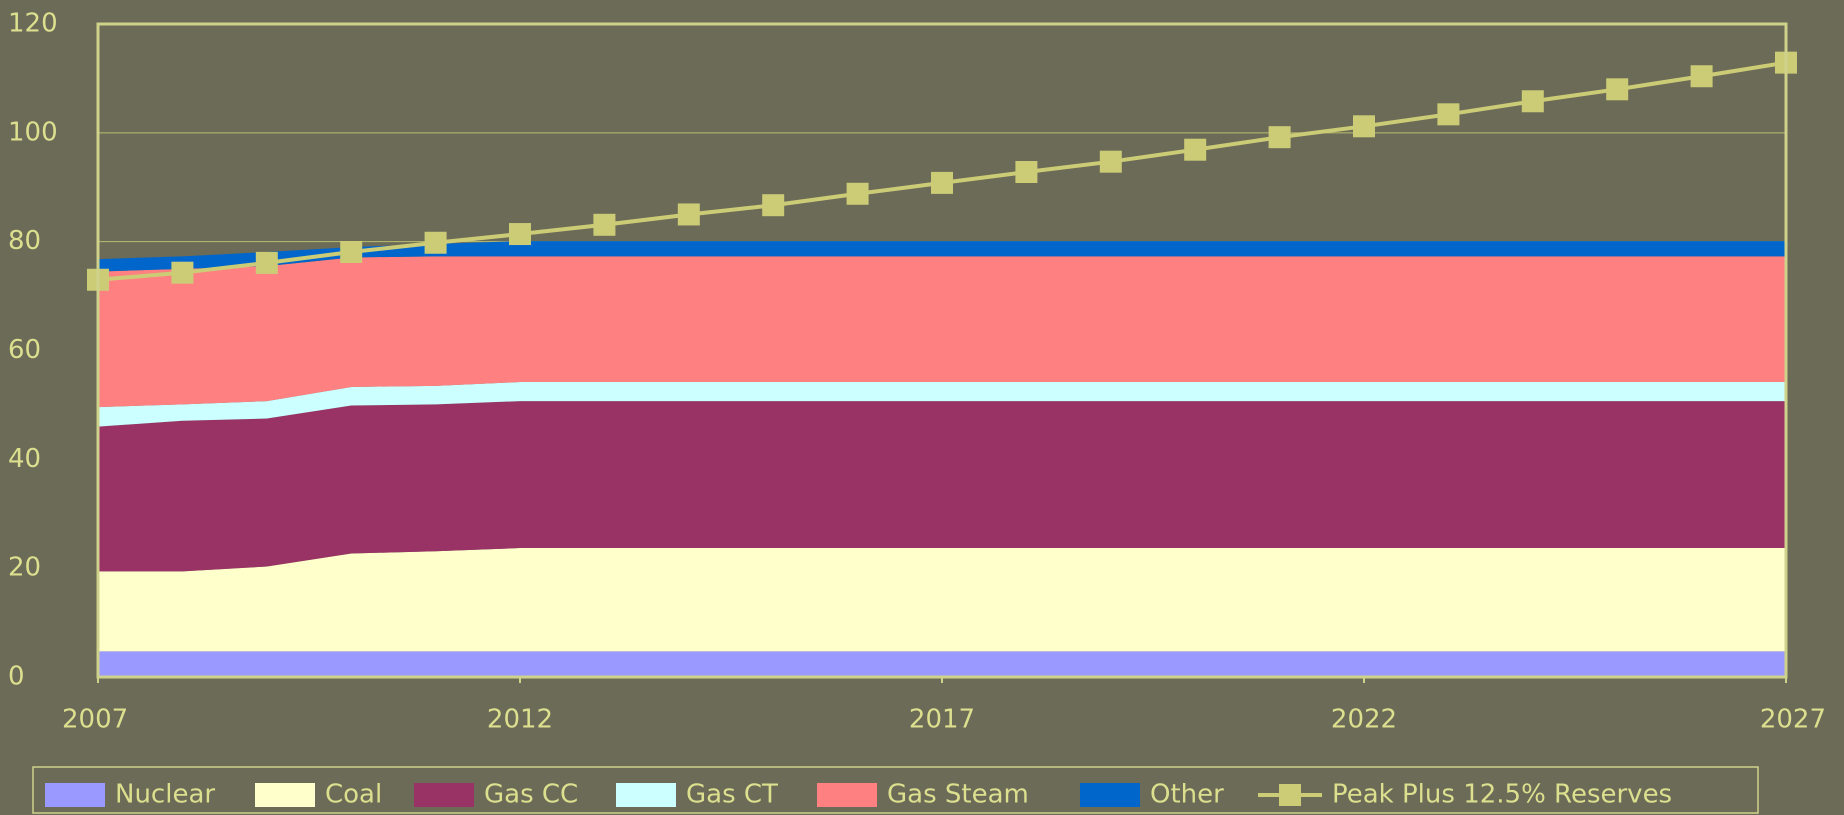 The height and width of the screenshot is (815, 1844). Describe the element at coordinates (942, 720) in the screenshot. I see `x-tick-label: 2017` at that location.